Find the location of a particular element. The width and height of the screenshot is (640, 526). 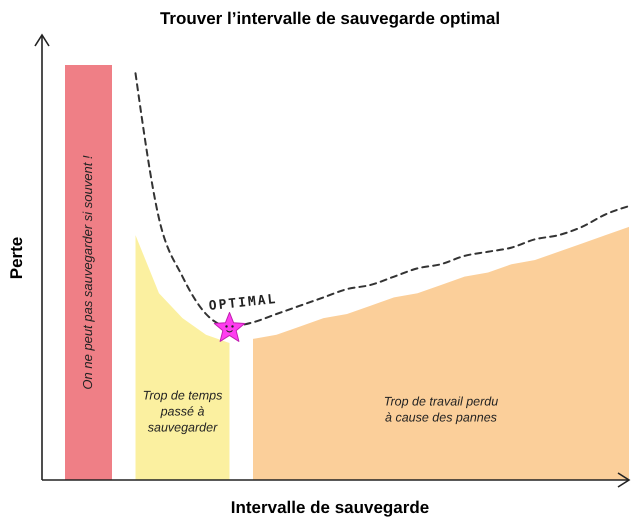

annotation: OPTIMAL is located at coordinates (243, 303).